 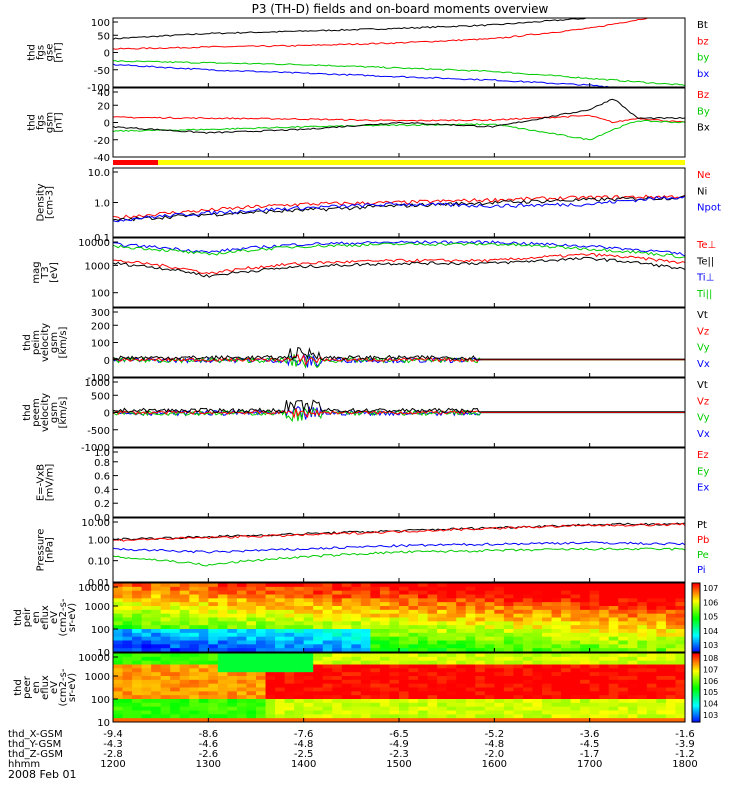 What do you see at coordinates (113, 754) in the screenshot?
I see `x-col-value: -2.8` at bounding box center [113, 754].